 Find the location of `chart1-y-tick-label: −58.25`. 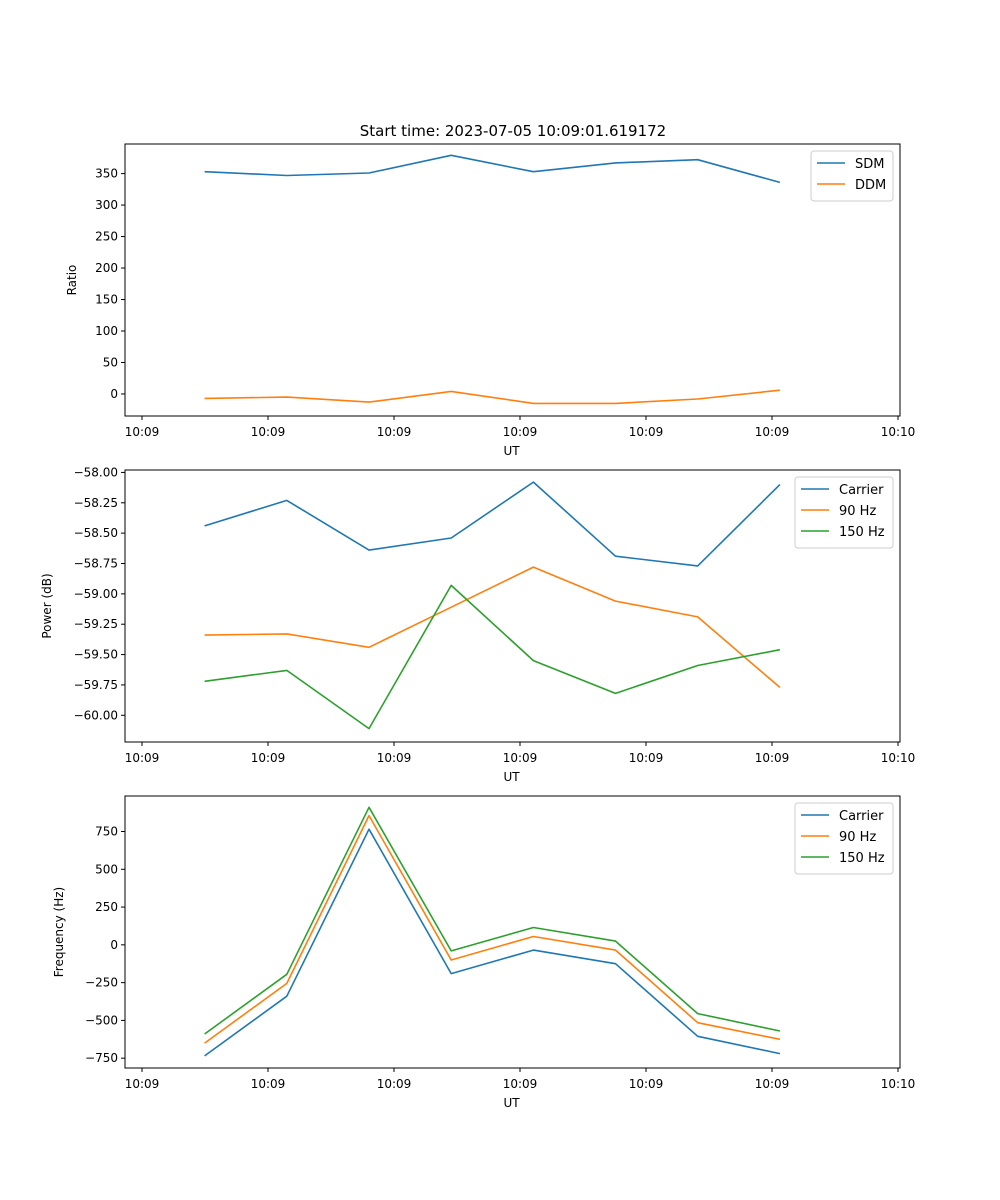

chart1-y-tick-label: −58.25 is located at coordinates (96, 503).